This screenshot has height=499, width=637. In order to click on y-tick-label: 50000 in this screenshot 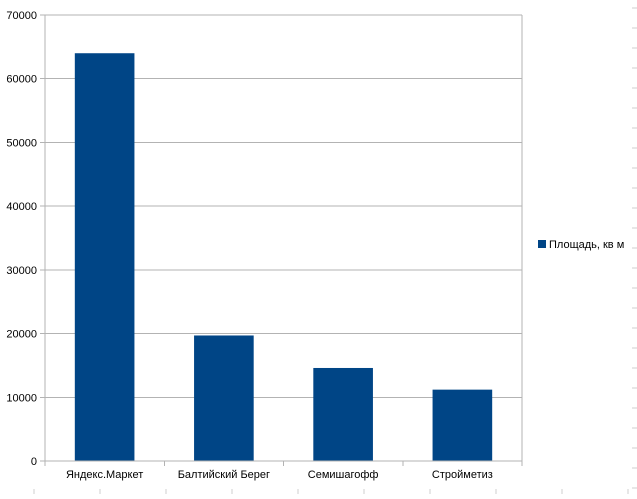, I will do `click(21, 143)`.